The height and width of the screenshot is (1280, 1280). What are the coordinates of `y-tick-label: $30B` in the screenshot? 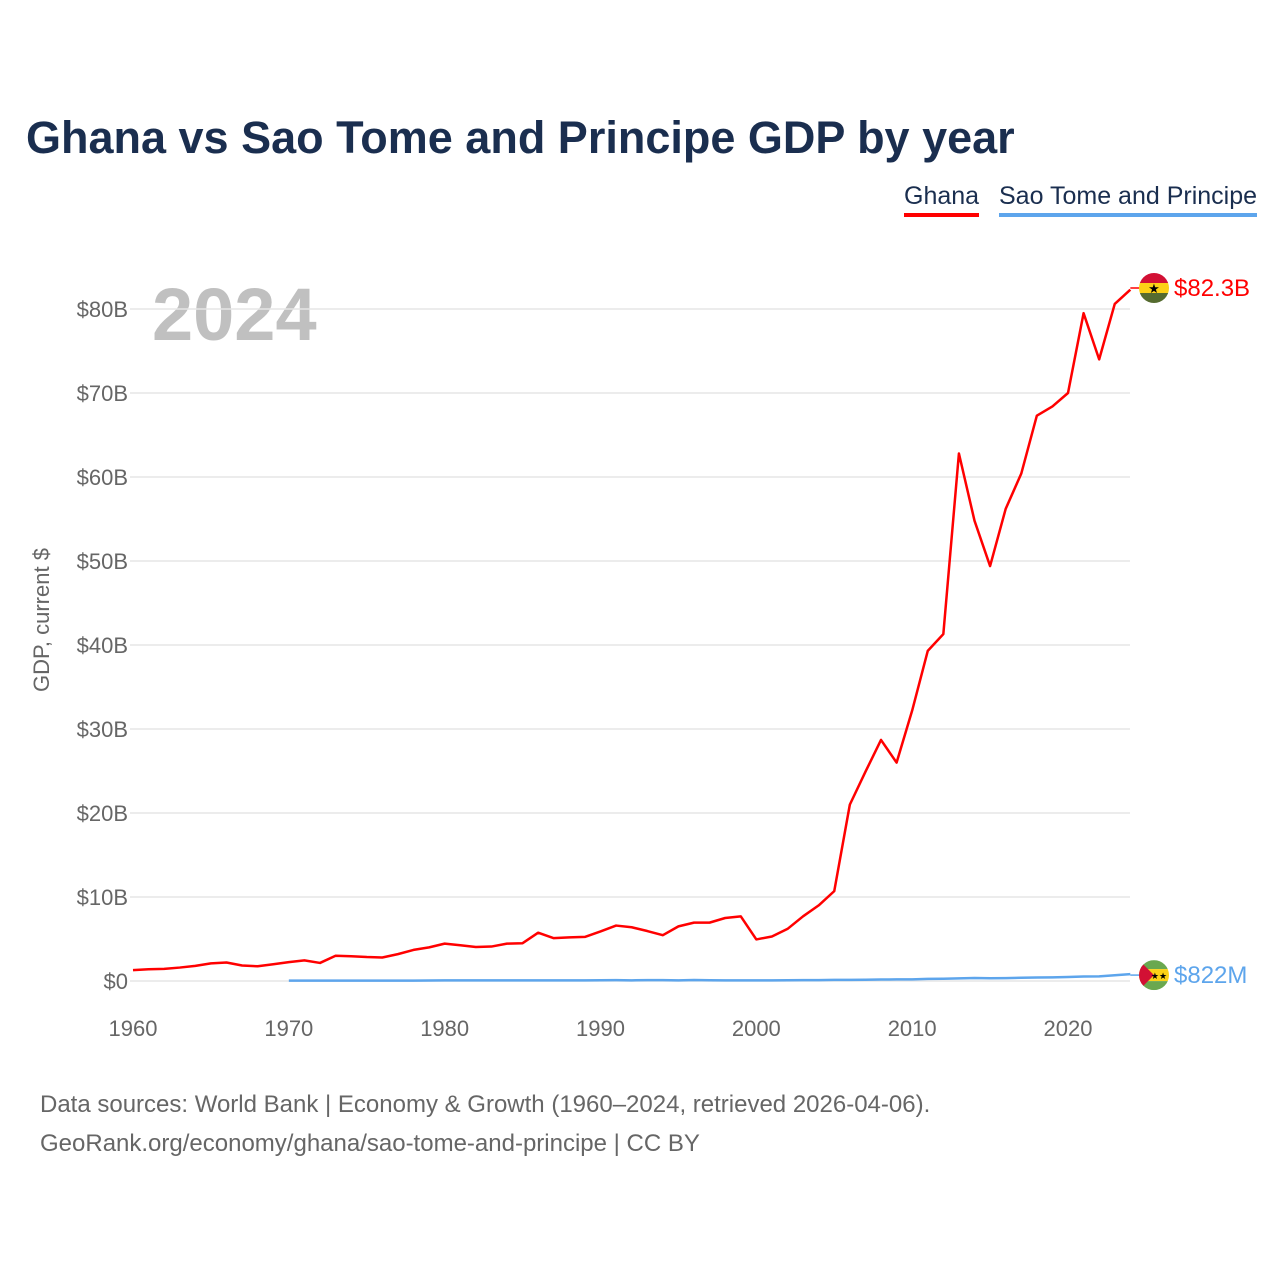 It's located at (102, 729).